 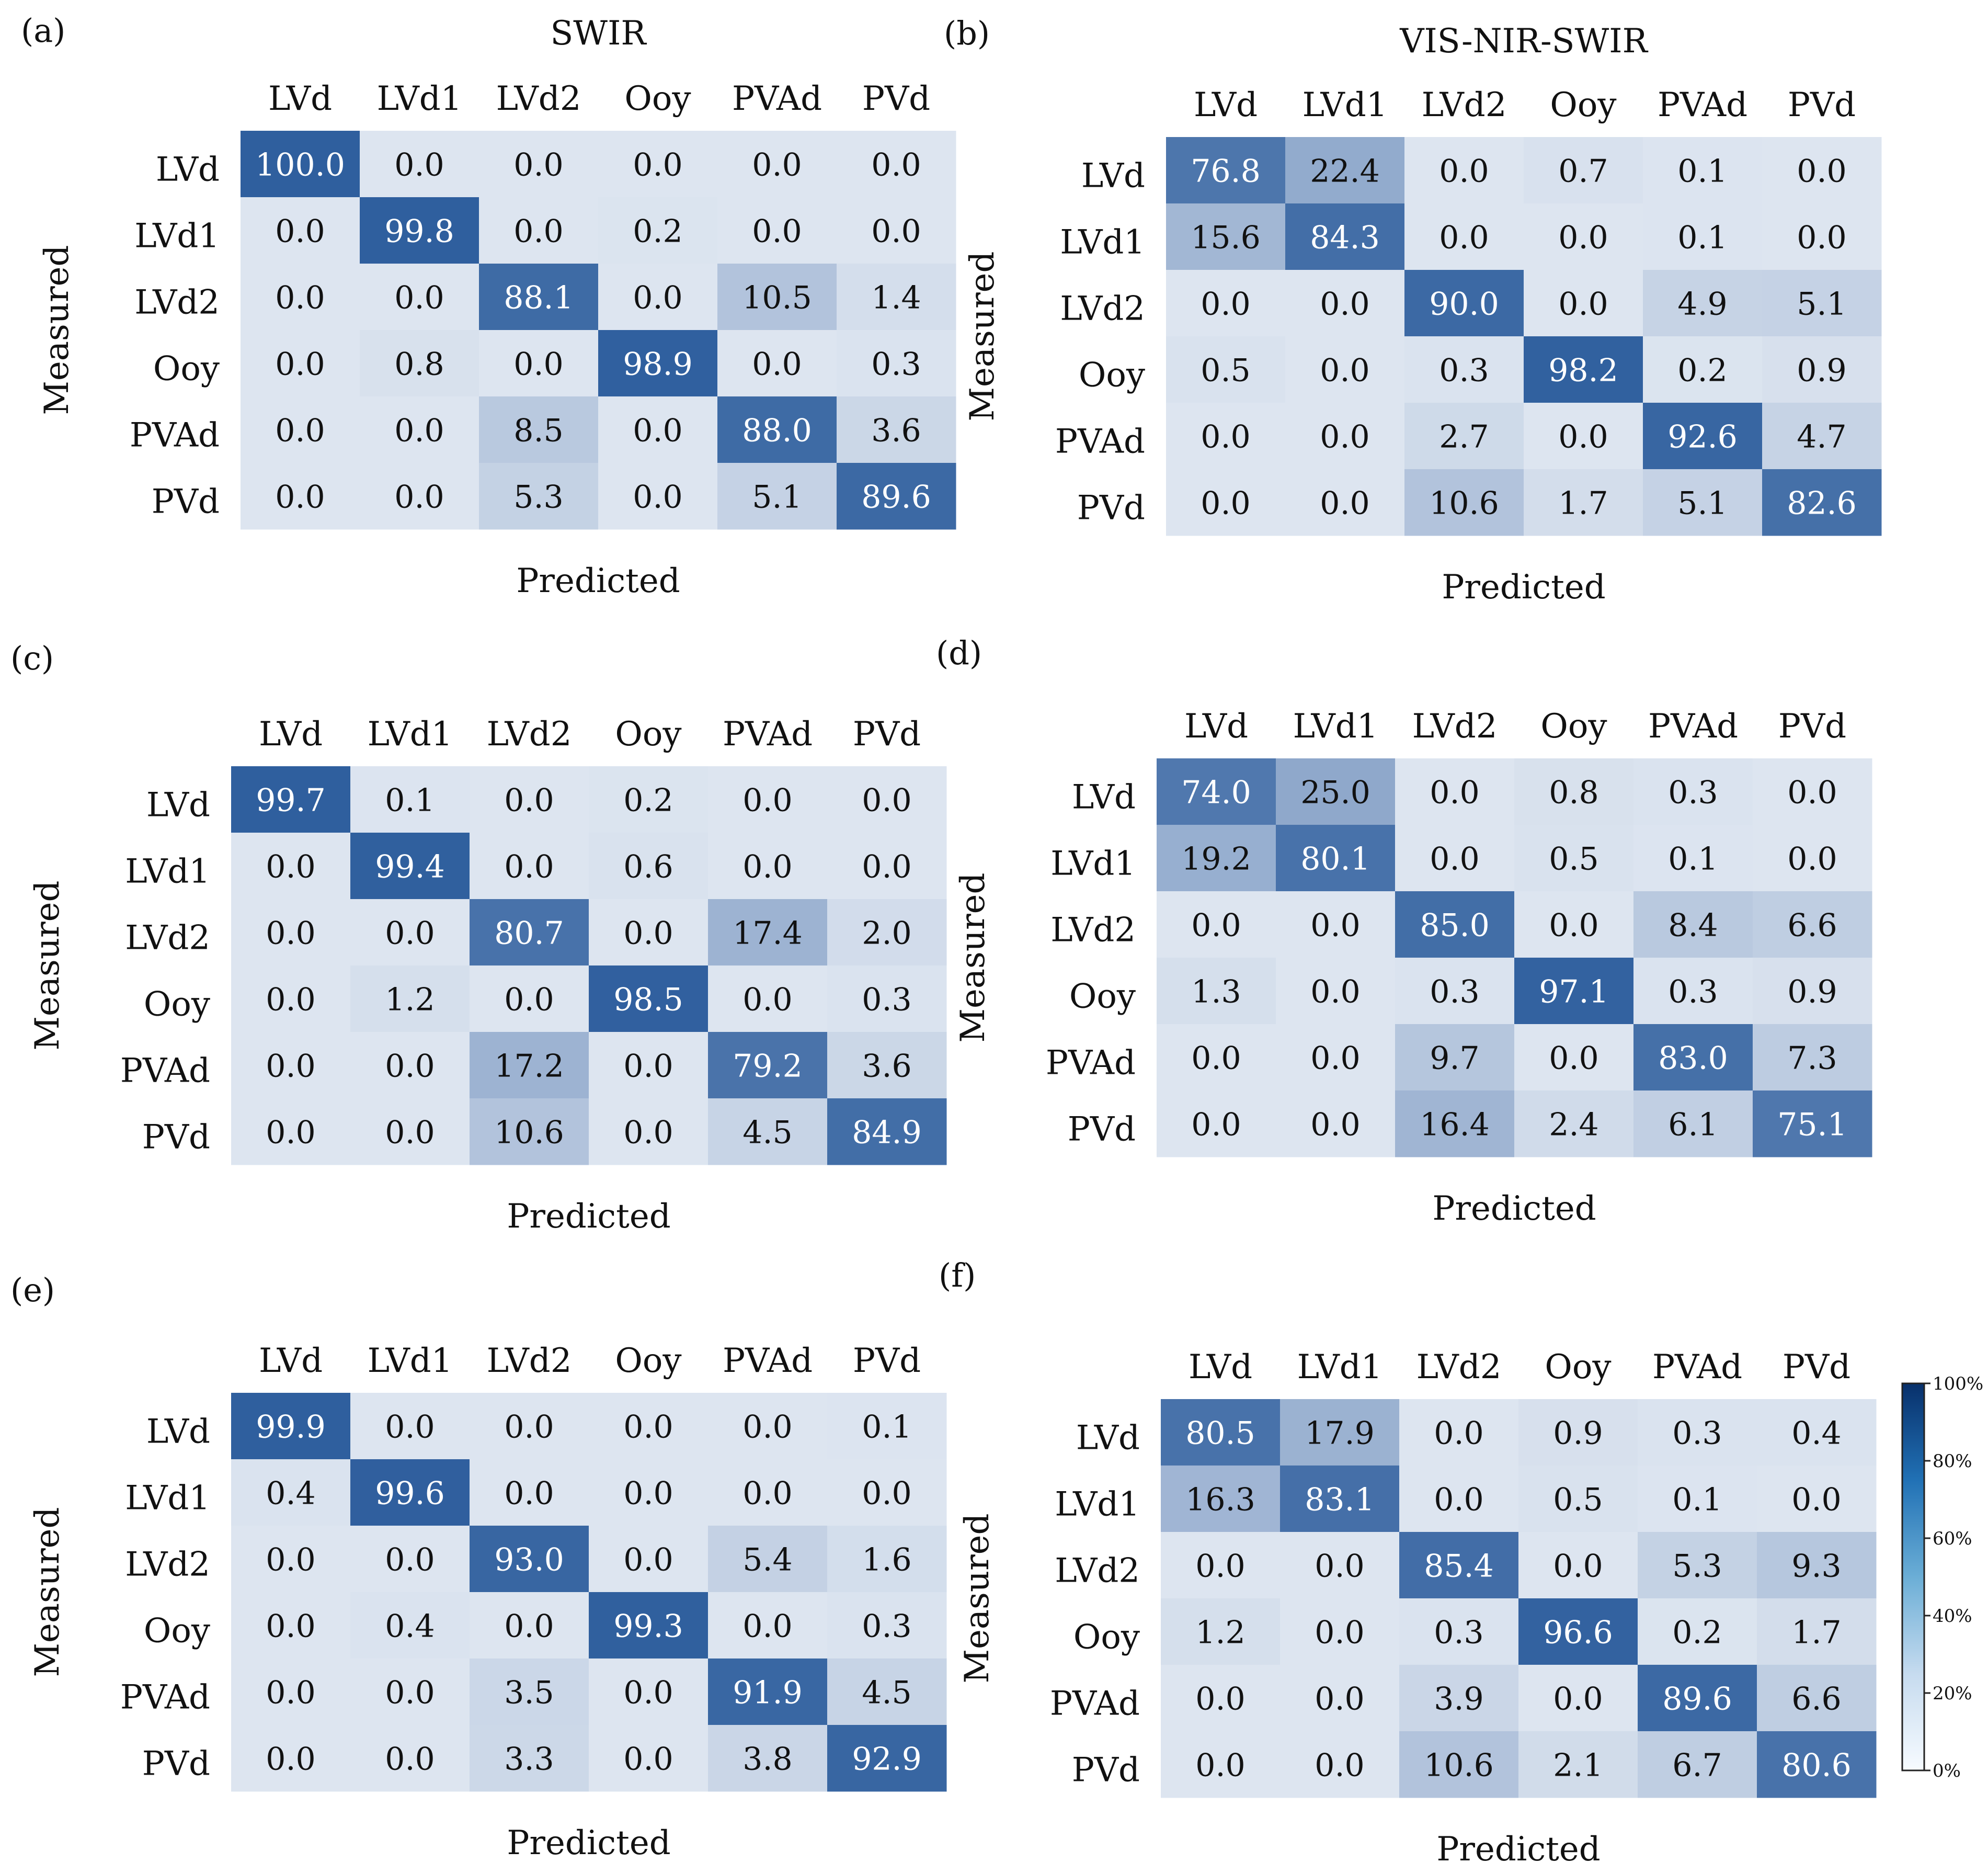 What do you see at coordinates (1822, 504) in the screenshot?
I see `cell-value-label: 82.6` at bounding box center [1822, 504].